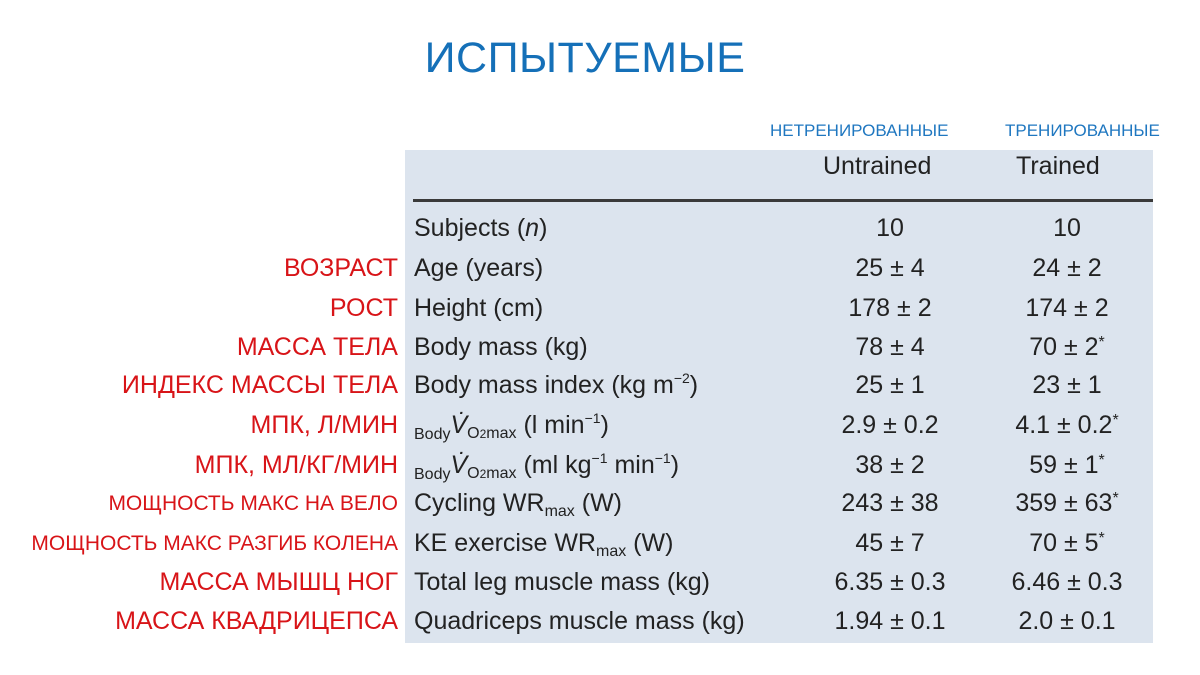 The image size is (1200, 675). I want to click on value-trained: 59 ± 1*, so click(1067, 465).